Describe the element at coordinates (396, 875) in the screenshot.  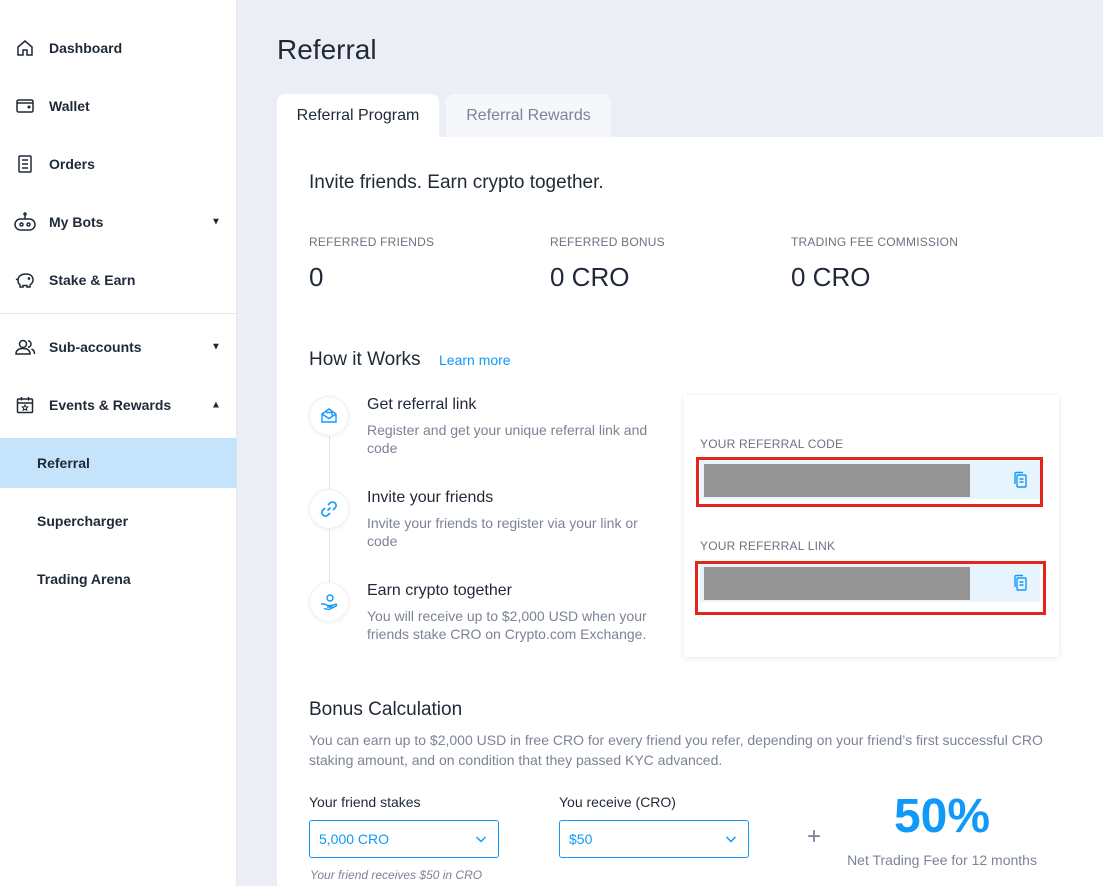
I see `friend-receives-hint: Your friend receives $50 in CRO` at that location.